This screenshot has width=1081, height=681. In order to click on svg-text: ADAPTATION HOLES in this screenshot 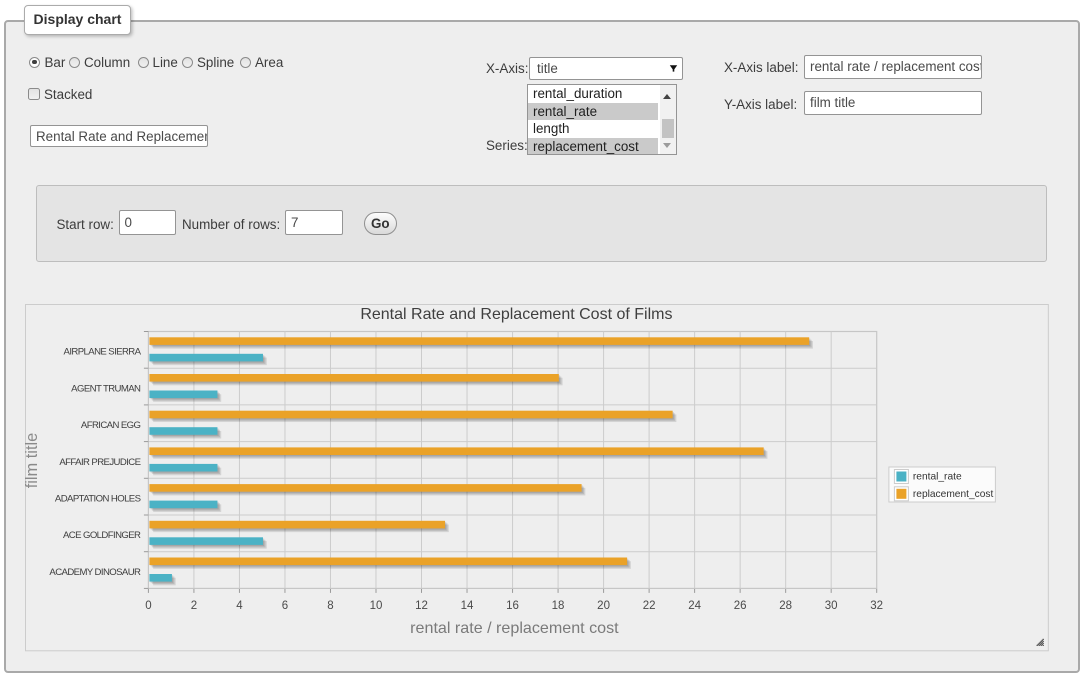, I will do `click(98, 498)`.